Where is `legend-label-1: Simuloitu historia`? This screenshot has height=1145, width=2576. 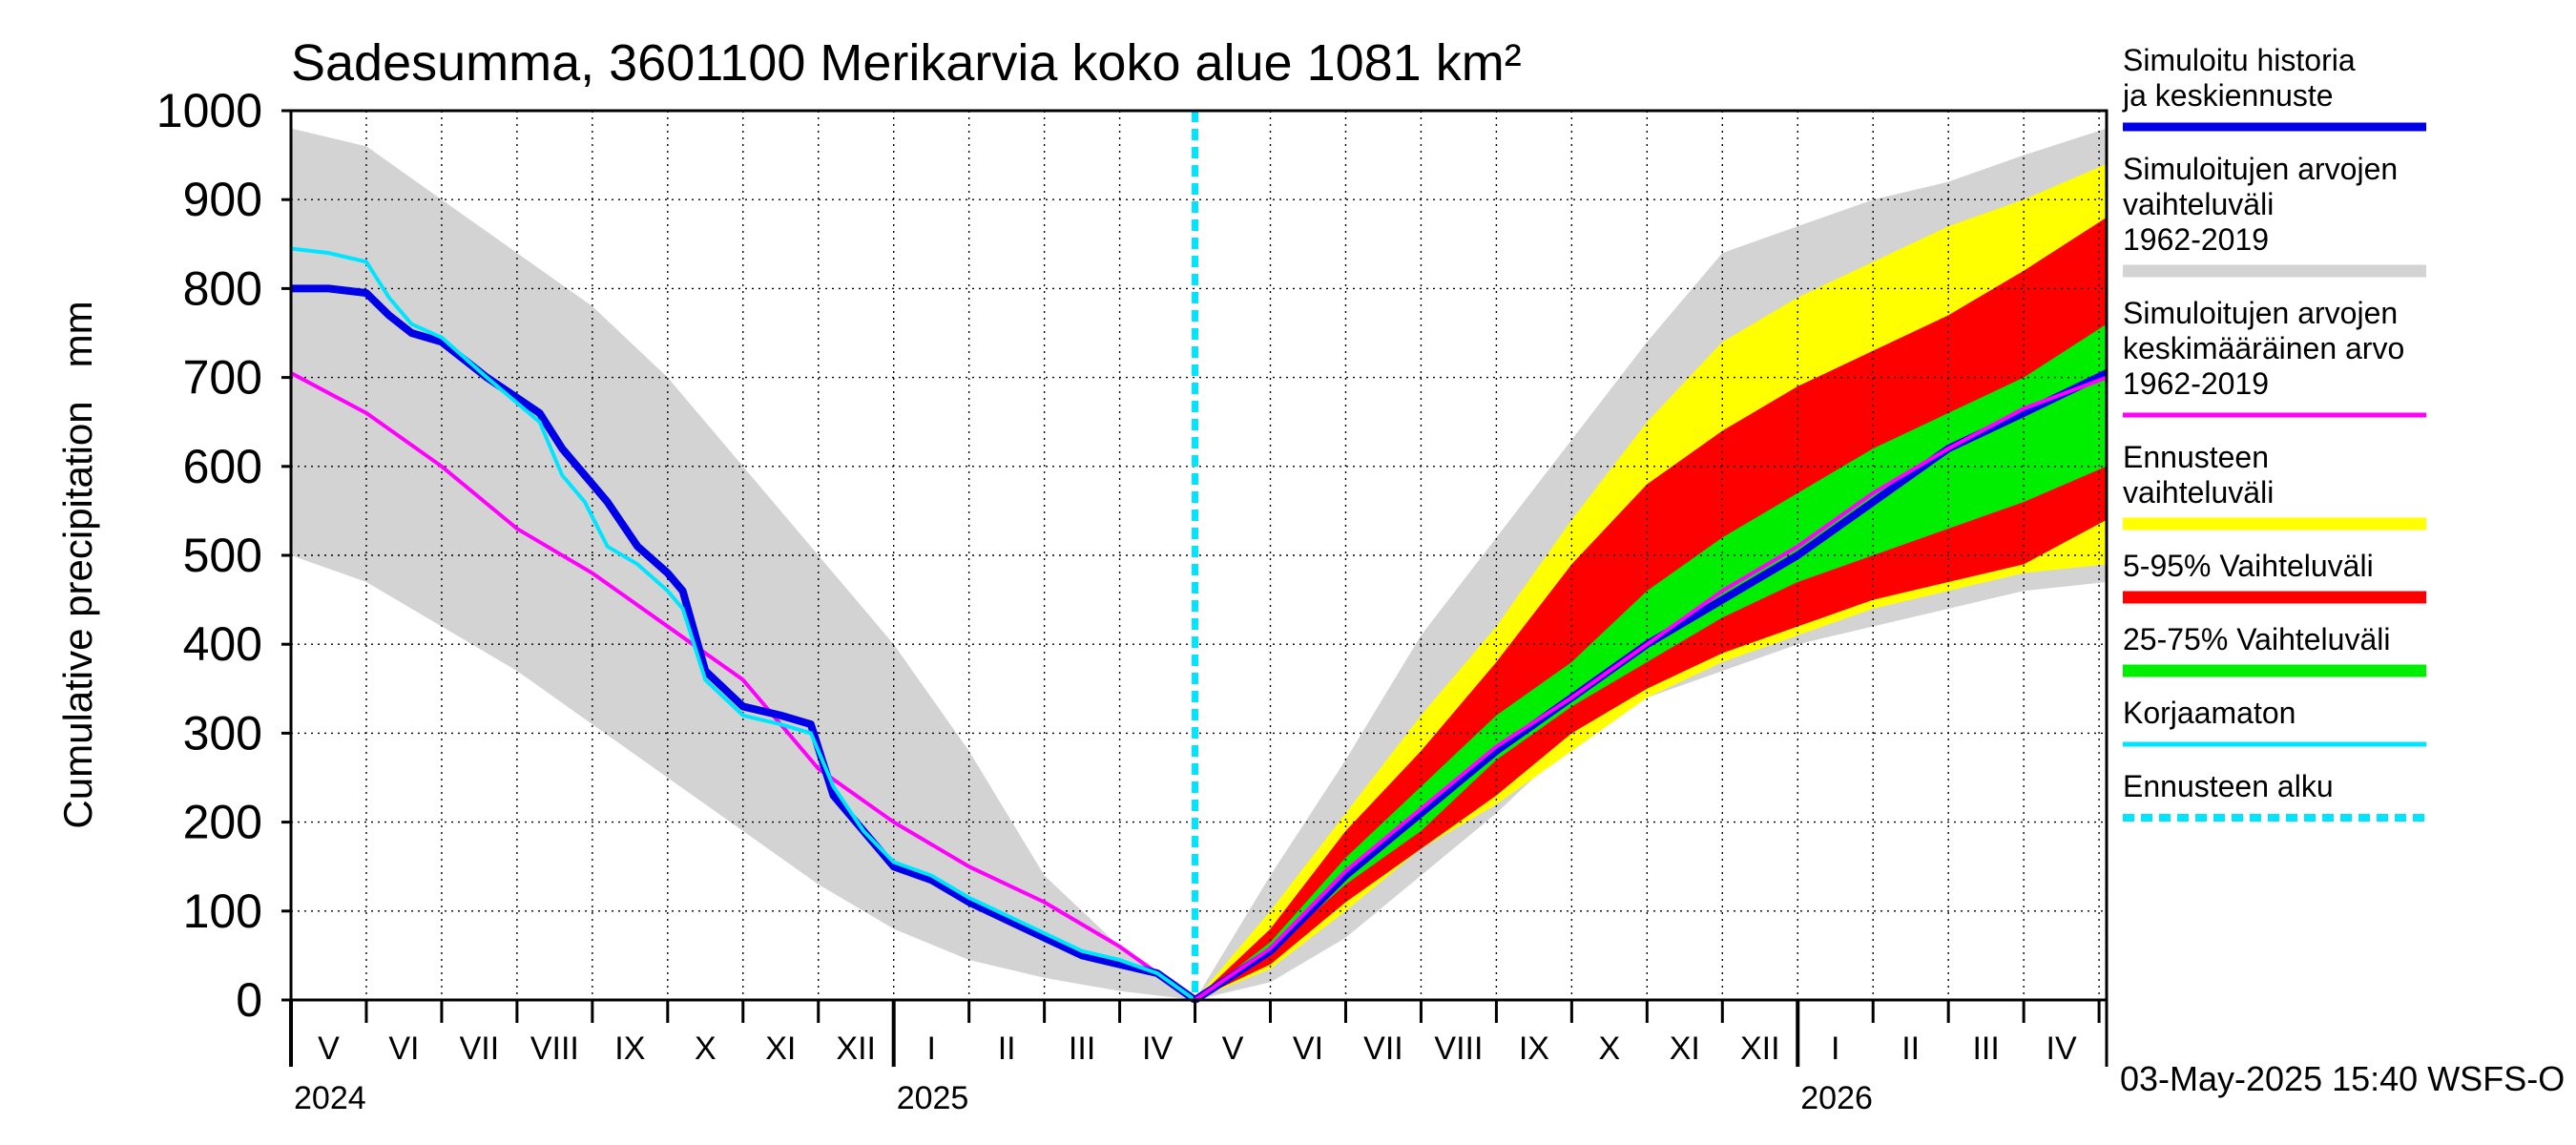 legend-label-1: Simuloitu historia is located at coordinates (2239, 60).